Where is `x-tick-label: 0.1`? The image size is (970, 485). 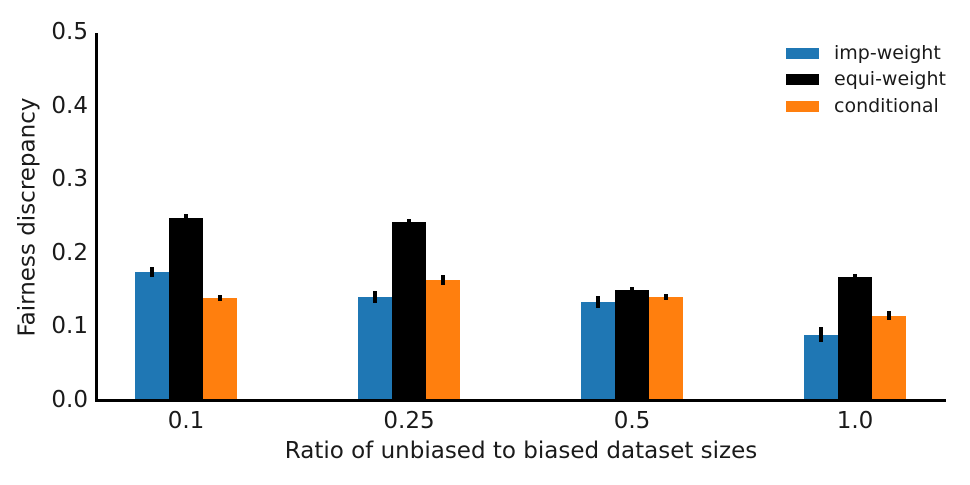 x-tick-label: 0.1 is located at coordinates (186, 421).